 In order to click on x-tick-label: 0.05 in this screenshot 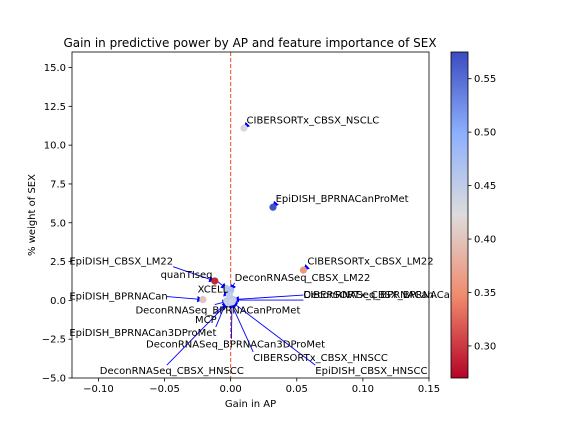, I will do `click(297, 389)`.